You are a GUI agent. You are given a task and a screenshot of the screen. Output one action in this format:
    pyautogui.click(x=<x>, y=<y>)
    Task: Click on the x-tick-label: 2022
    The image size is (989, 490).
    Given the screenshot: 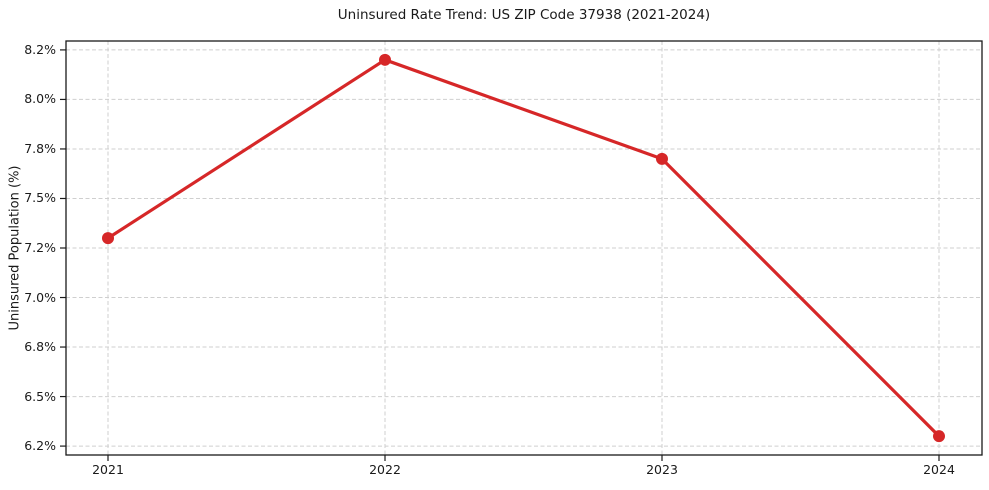 What is the action you would take?
    pyautogui.click(x=385, y=469)
    